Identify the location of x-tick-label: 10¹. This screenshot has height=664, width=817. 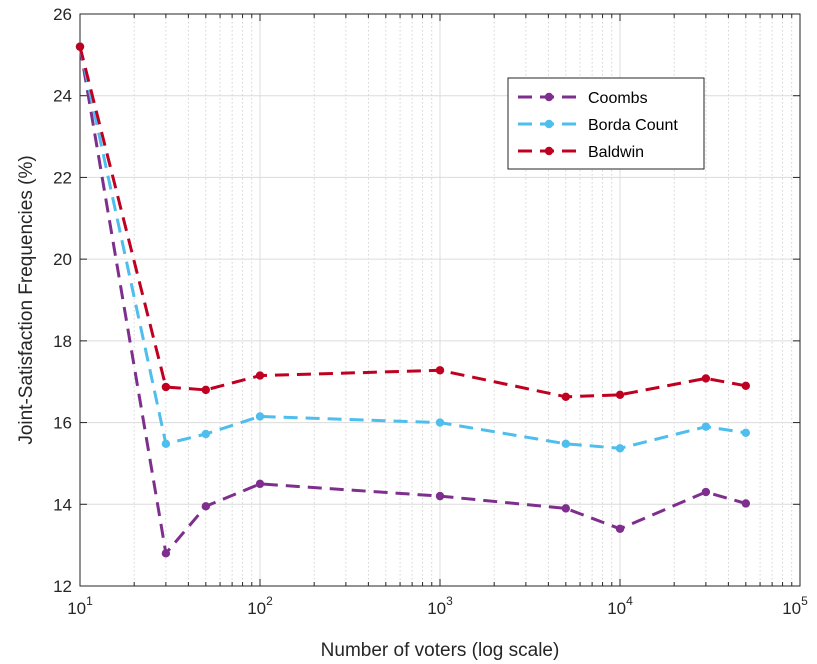
(80, 606).